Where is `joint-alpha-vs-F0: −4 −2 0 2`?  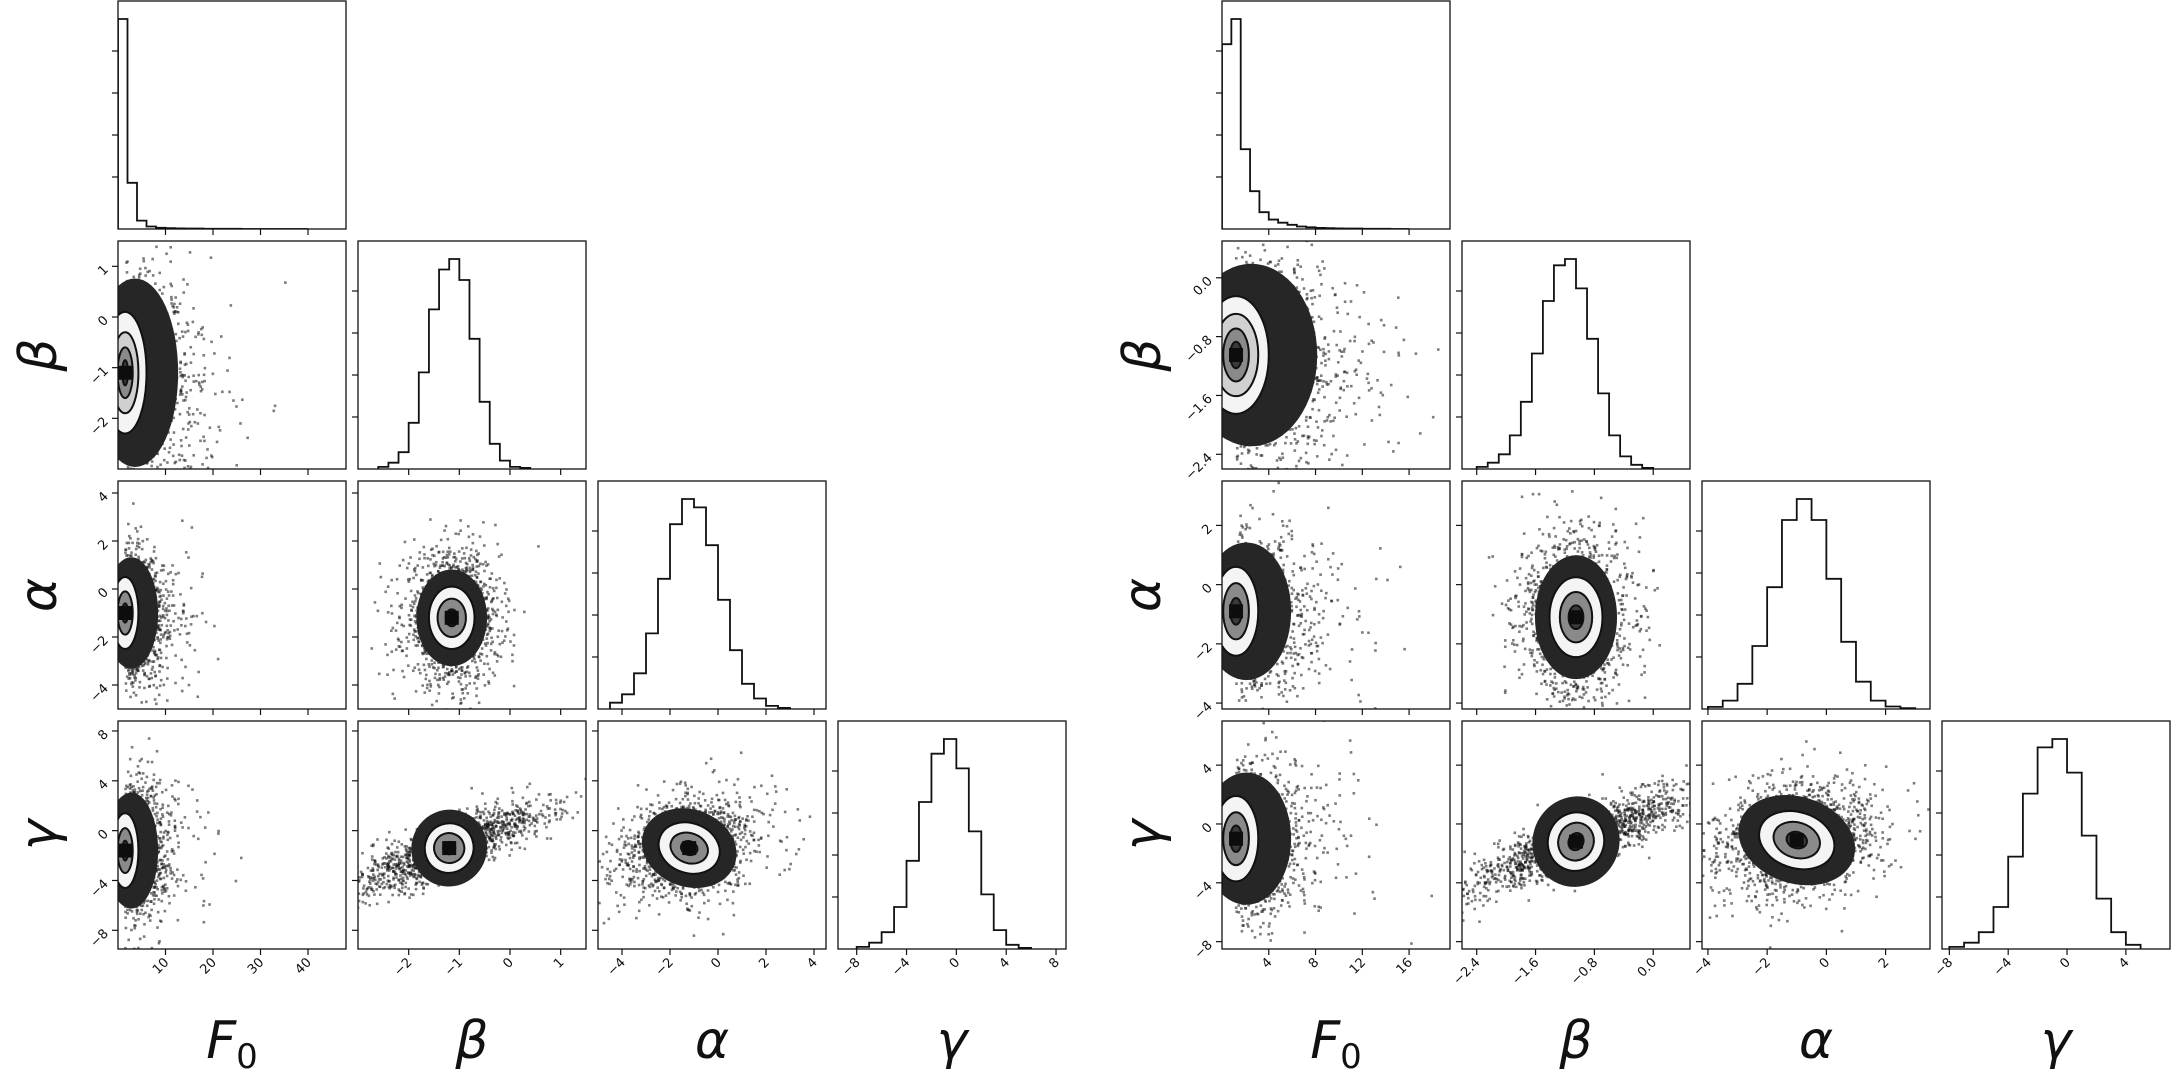
joint-alpha-vs-F0: −4 −2 0 2 is located at coordinates (1321, 601).